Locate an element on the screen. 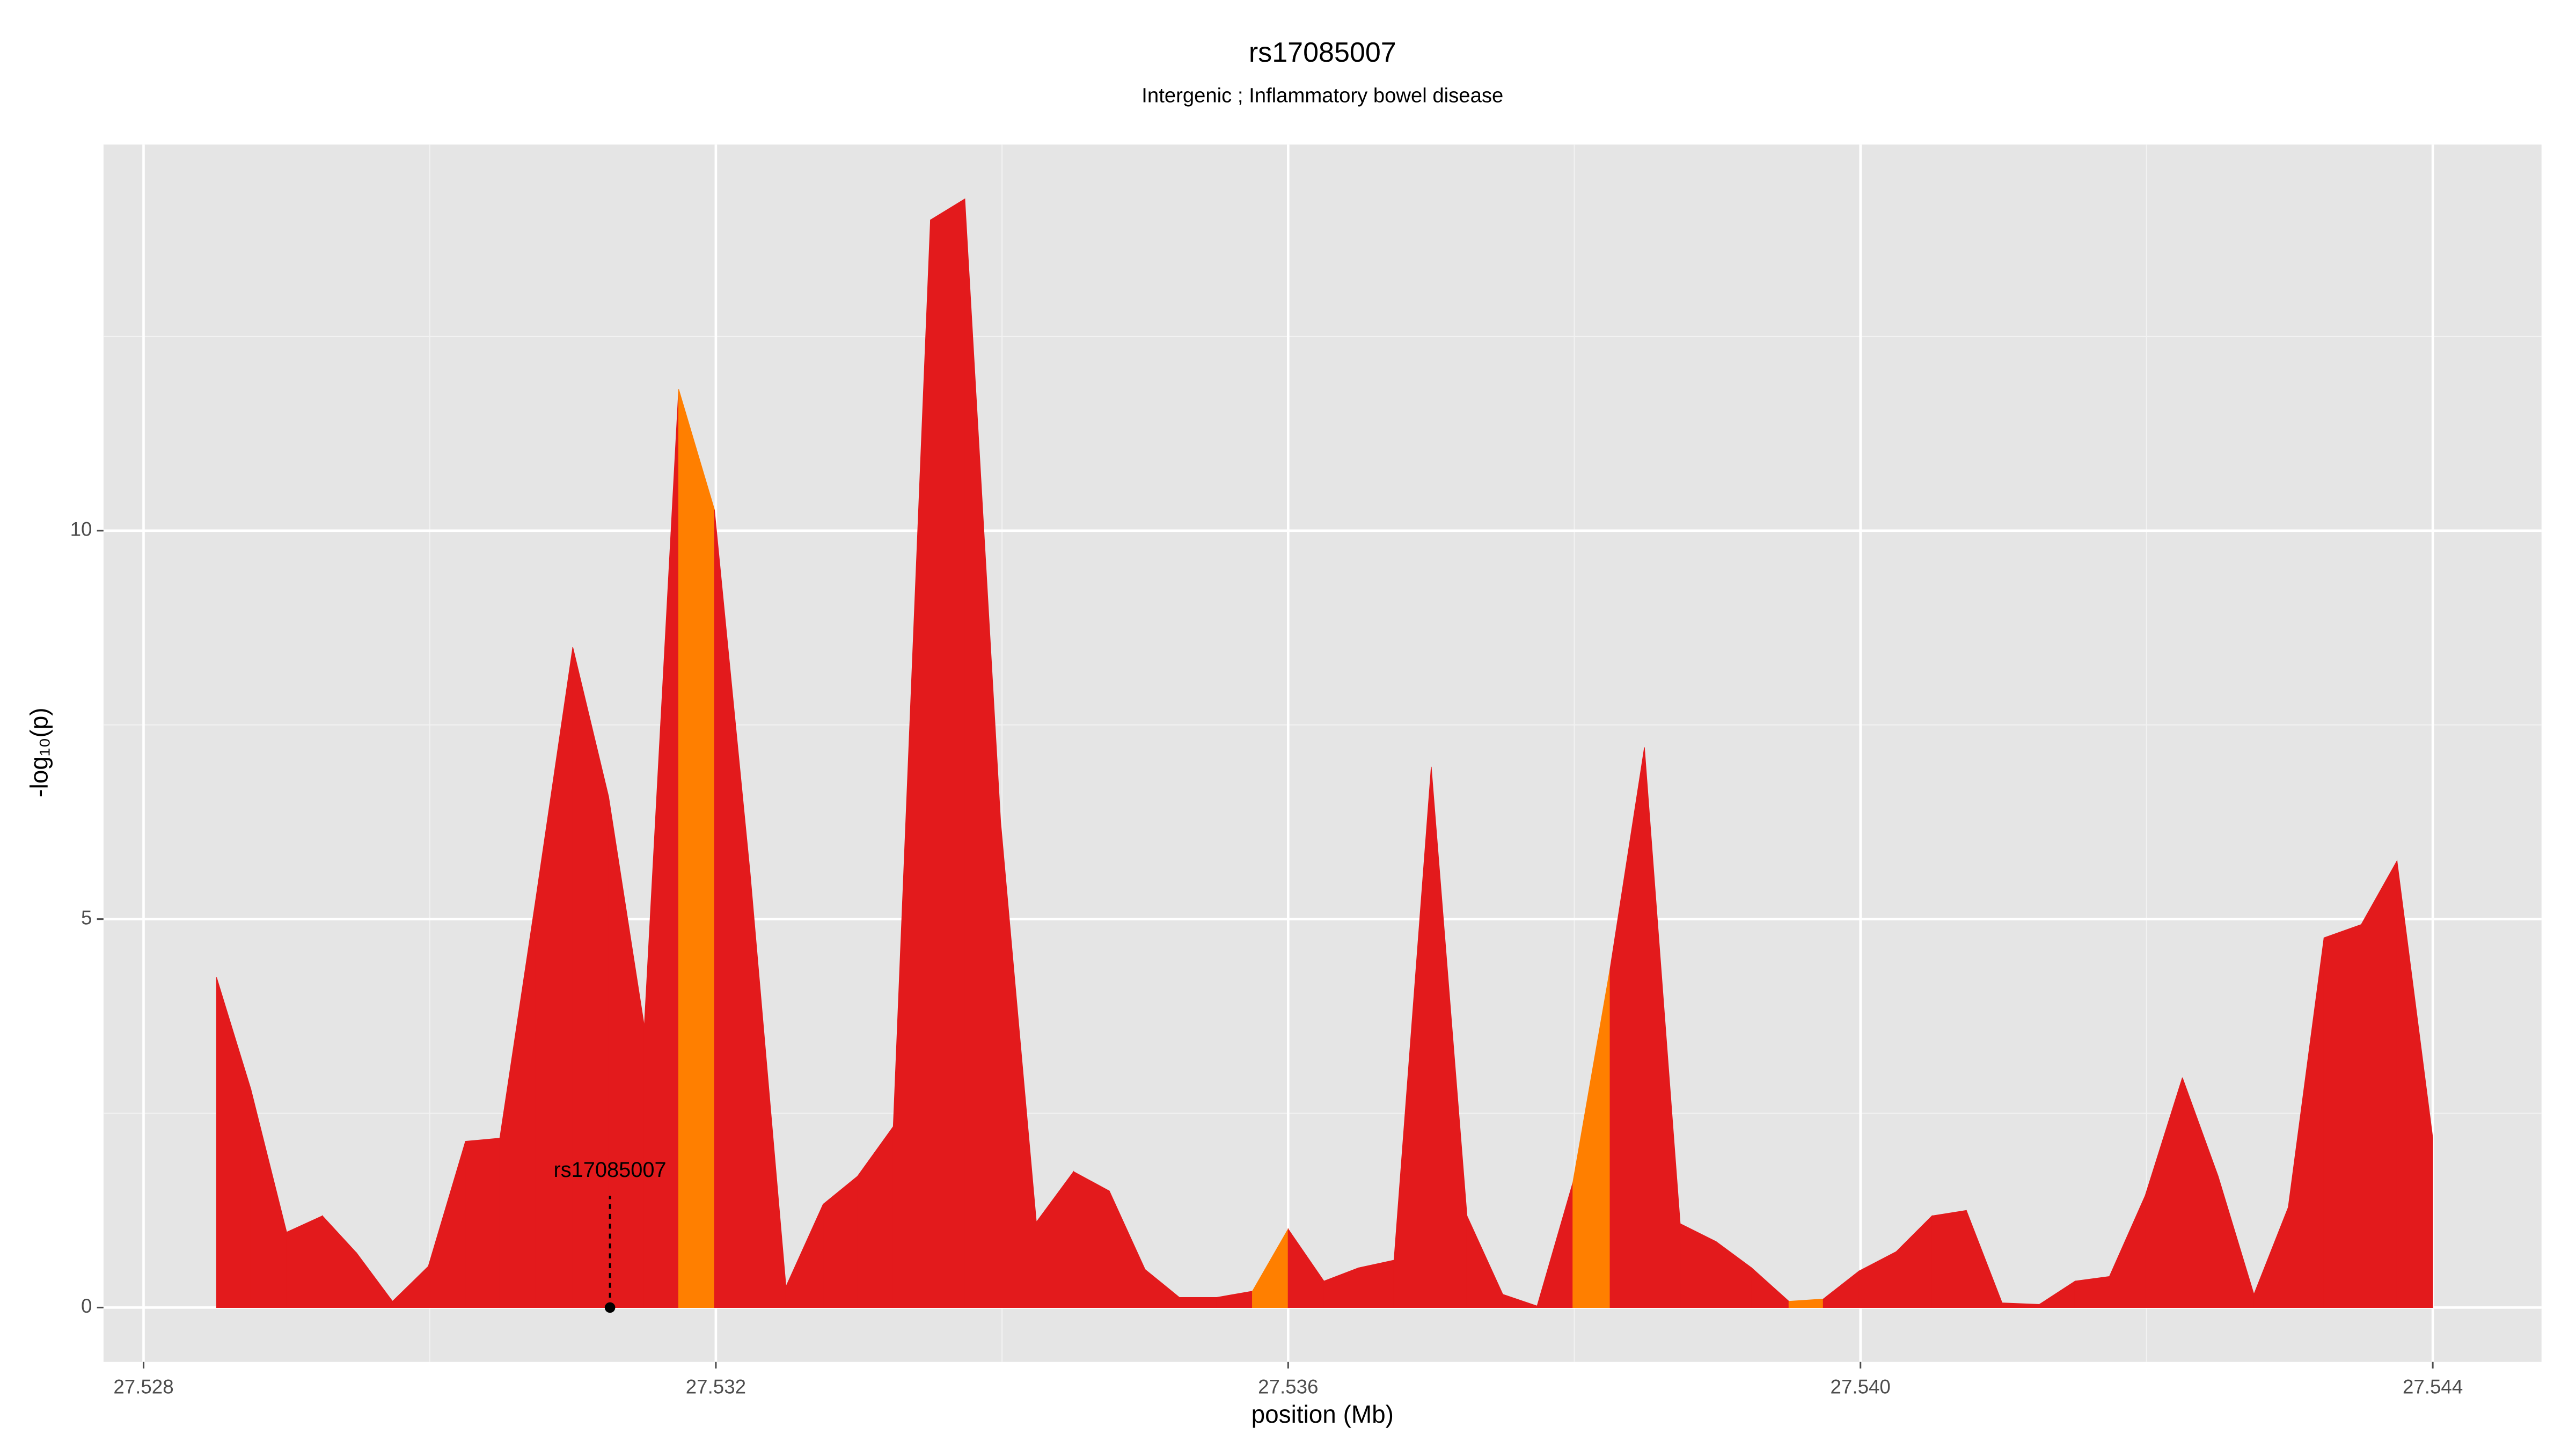  chart-title: rs17085007 is located at coordinates (1322, 52).